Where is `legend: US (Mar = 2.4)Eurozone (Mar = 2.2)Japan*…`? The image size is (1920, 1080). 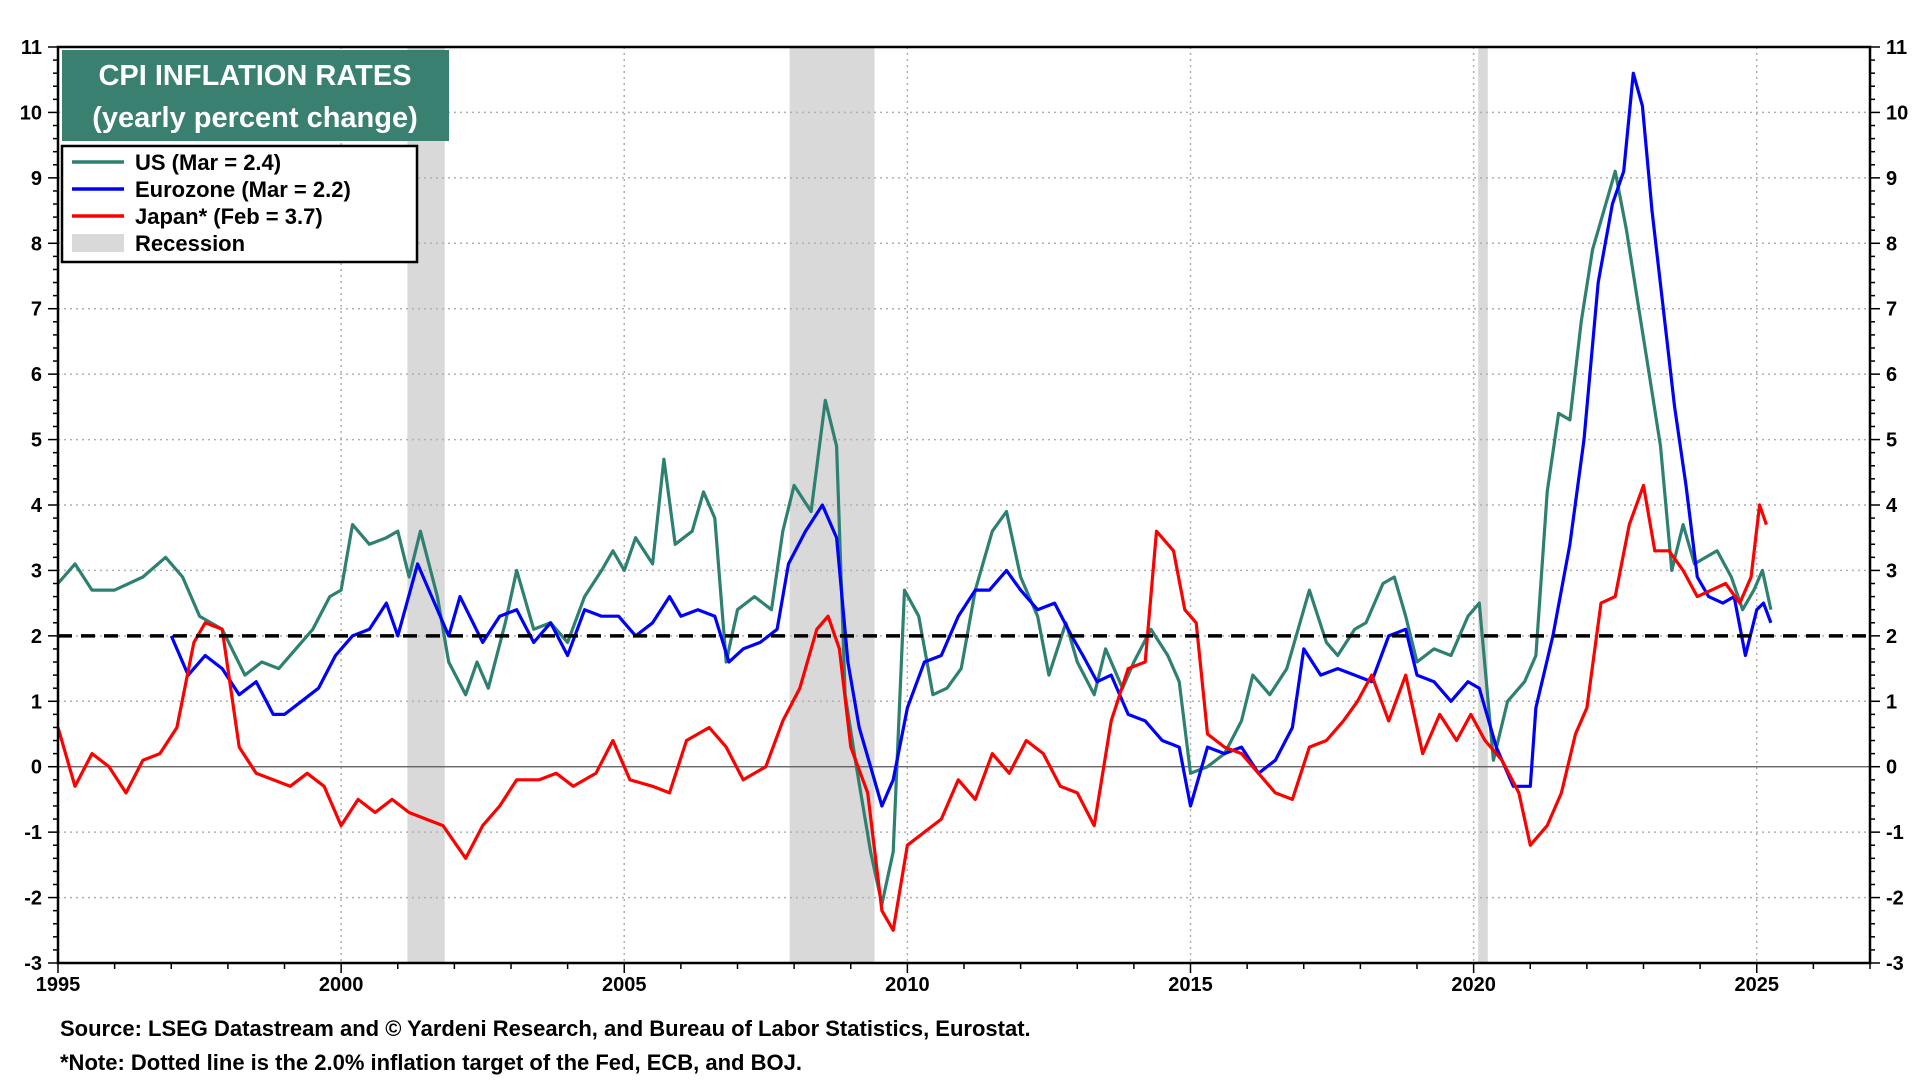
legend: US (Mar = 2.4)Eurozone (Mar = 2.2)Japan*… is located at coordinates (239, 204).